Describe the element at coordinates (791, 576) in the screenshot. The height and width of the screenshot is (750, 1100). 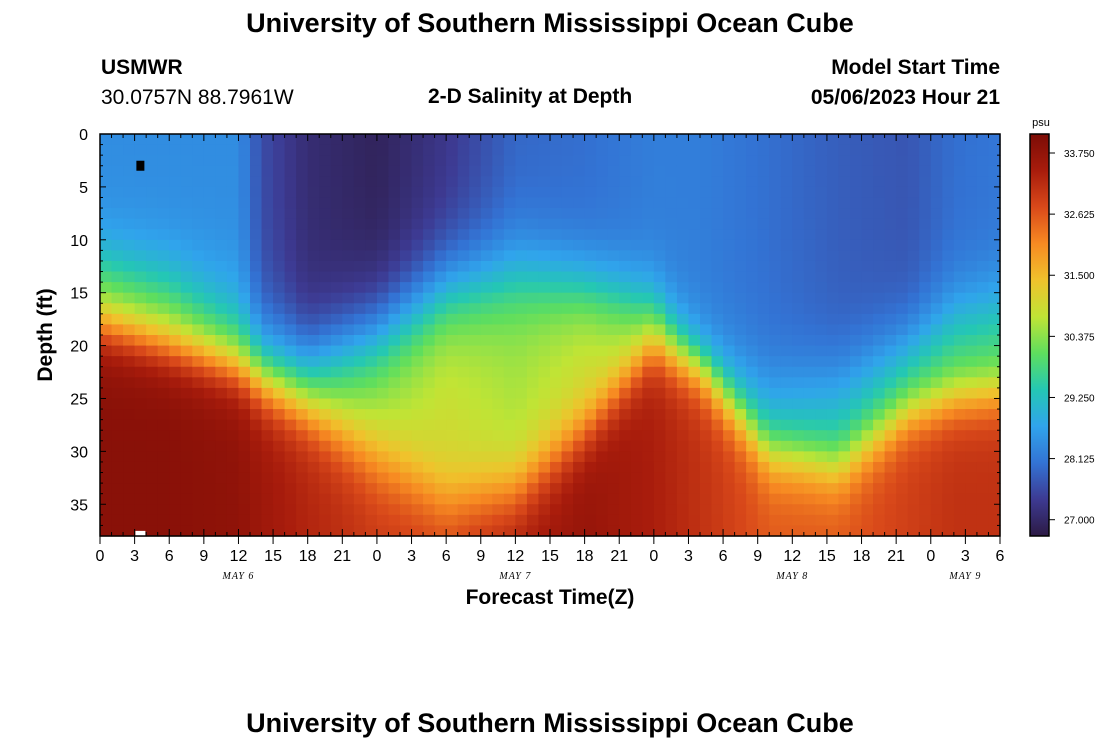
I see `date-label: MAY 8` at that location.